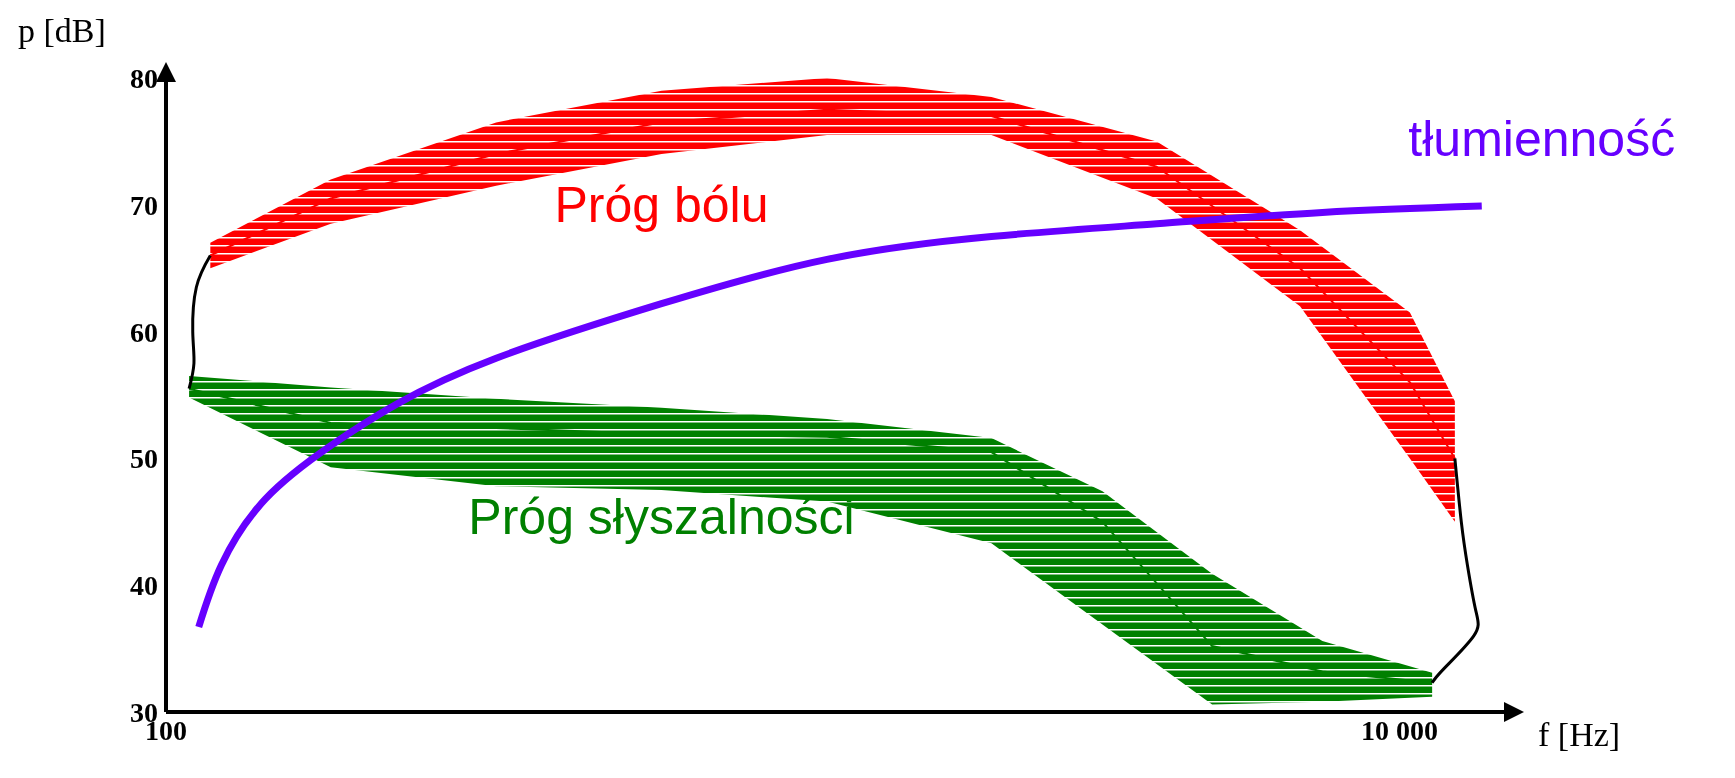 The image size is (1735, 778). Describe the element at coordinates (199, 322) in the screenshot. I see `line-series` at that location.